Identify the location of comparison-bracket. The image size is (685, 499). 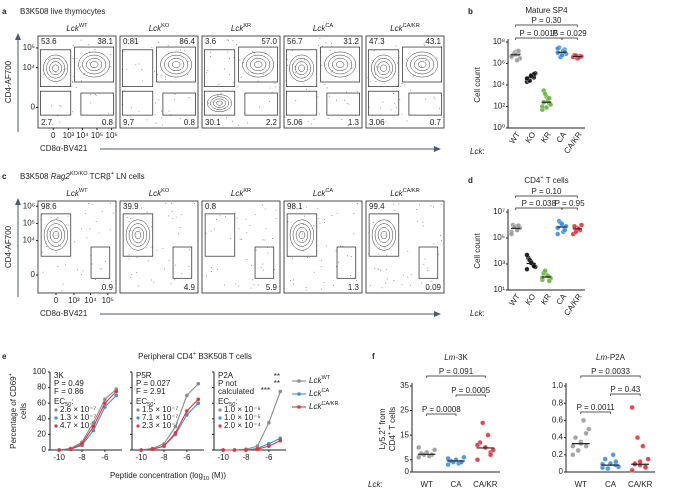
(539, 38).